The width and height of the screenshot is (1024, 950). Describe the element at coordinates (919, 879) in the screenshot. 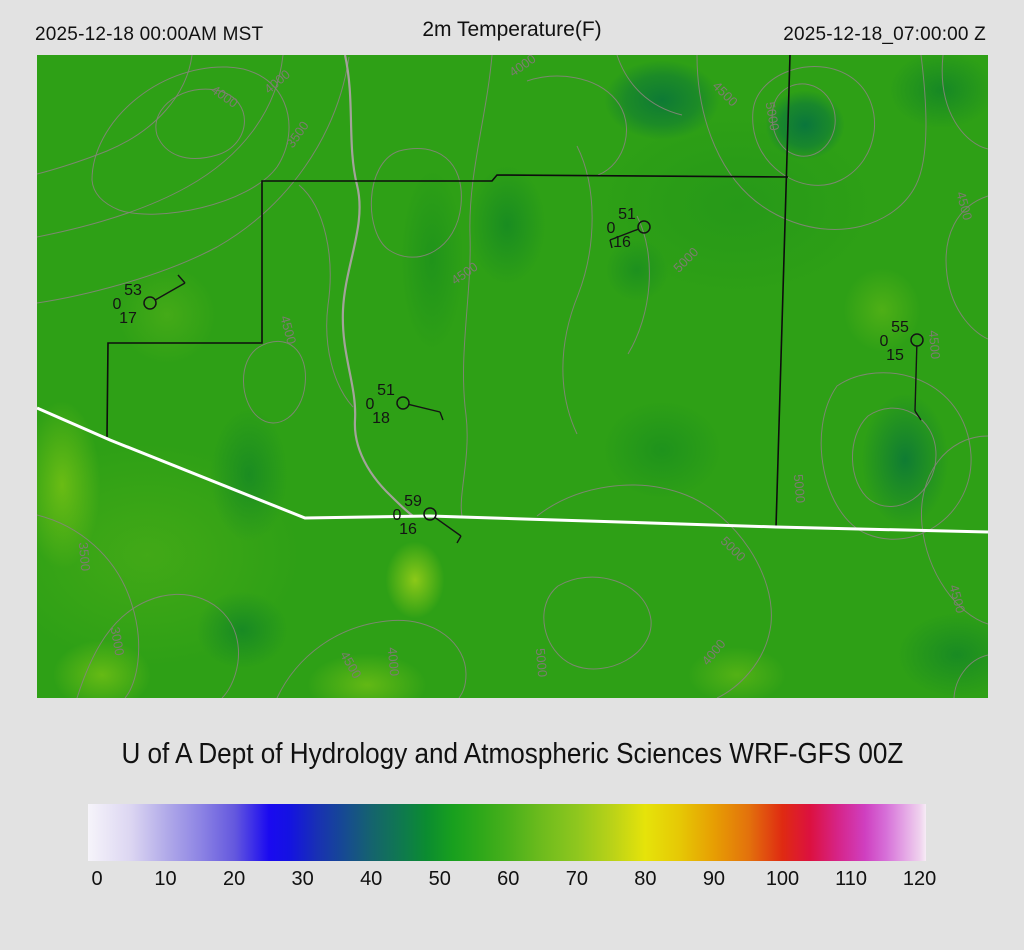

I see `colorbar-tick-label: 120` at that location.